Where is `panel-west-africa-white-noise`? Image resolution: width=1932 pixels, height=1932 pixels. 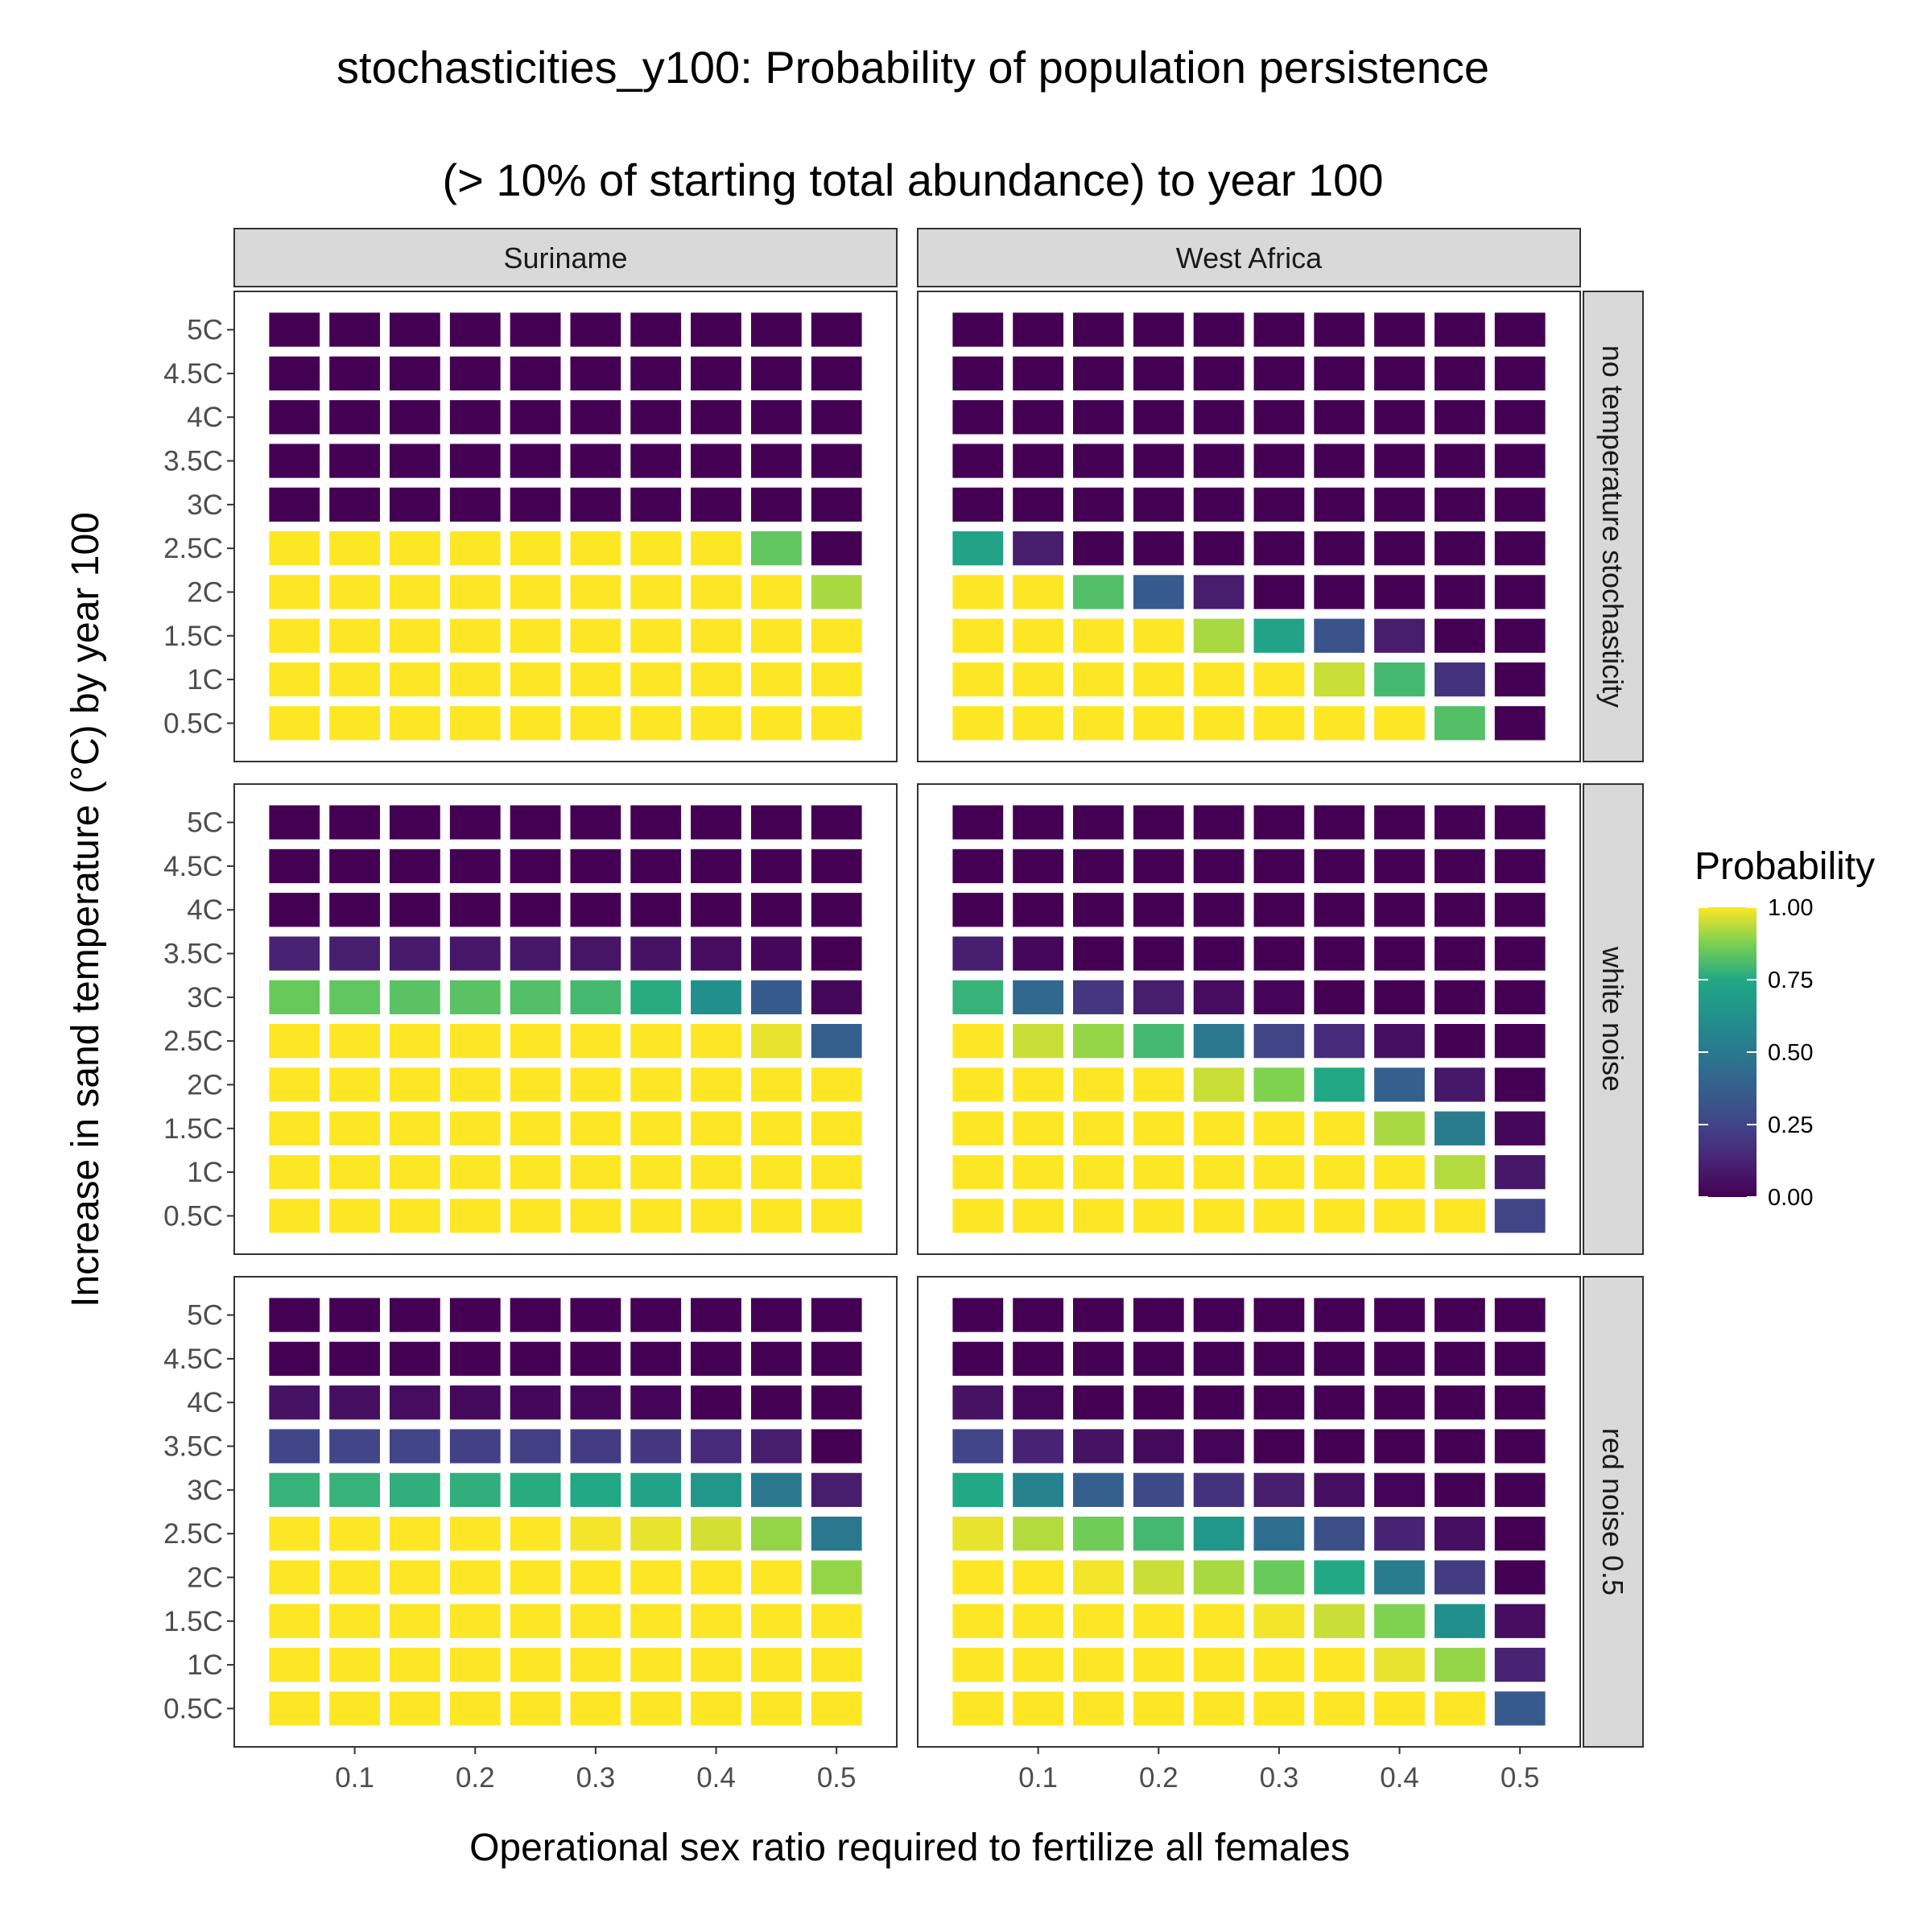 panel-west-africa-white-noise is located at coordinates (1249, 1019).